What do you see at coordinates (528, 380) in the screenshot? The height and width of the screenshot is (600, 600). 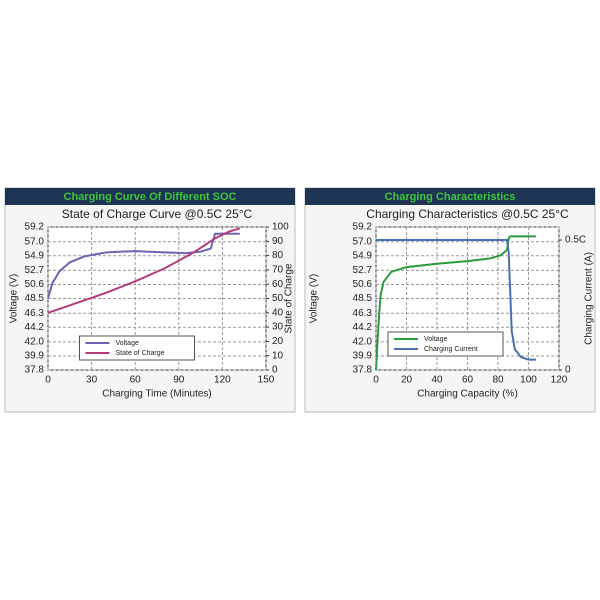 I see `x-tick-label: 100` at bounding box center [528, 380].